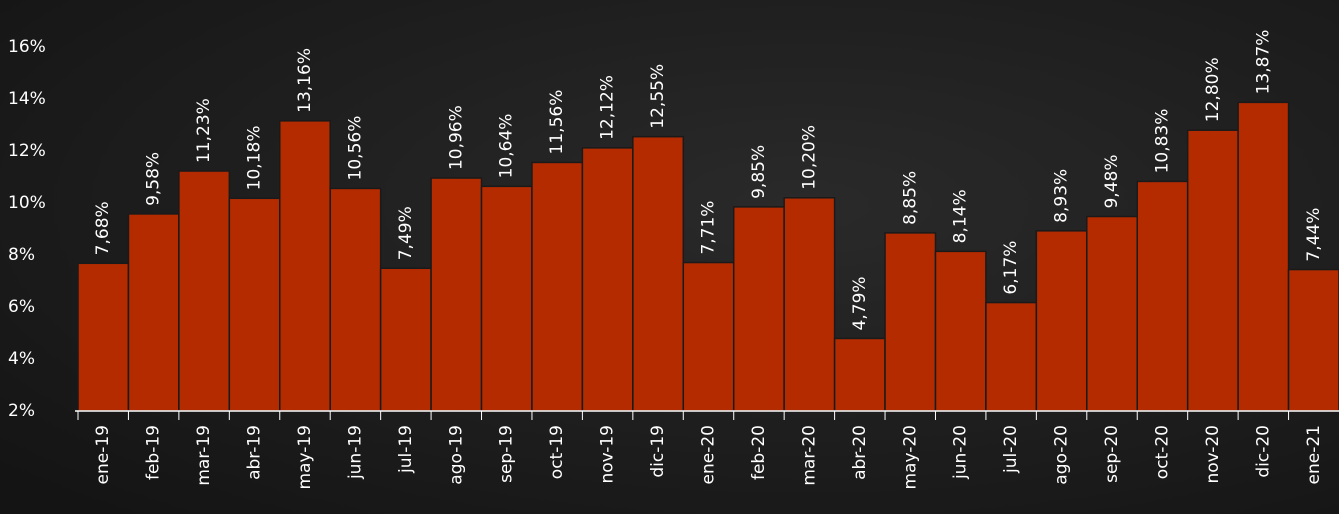  What do you see at coordinates (27, 203) in the screenshot?
I see `y-tick-label: 10%` at bounding box center [27, 203].